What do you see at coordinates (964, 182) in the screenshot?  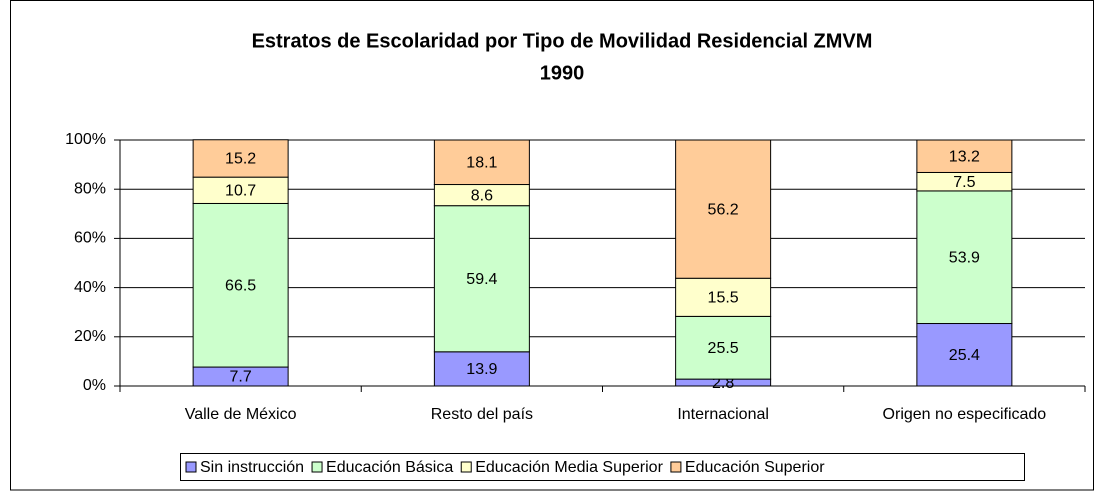 I see `data-label: 7.5` at bounding box center [964, 182].